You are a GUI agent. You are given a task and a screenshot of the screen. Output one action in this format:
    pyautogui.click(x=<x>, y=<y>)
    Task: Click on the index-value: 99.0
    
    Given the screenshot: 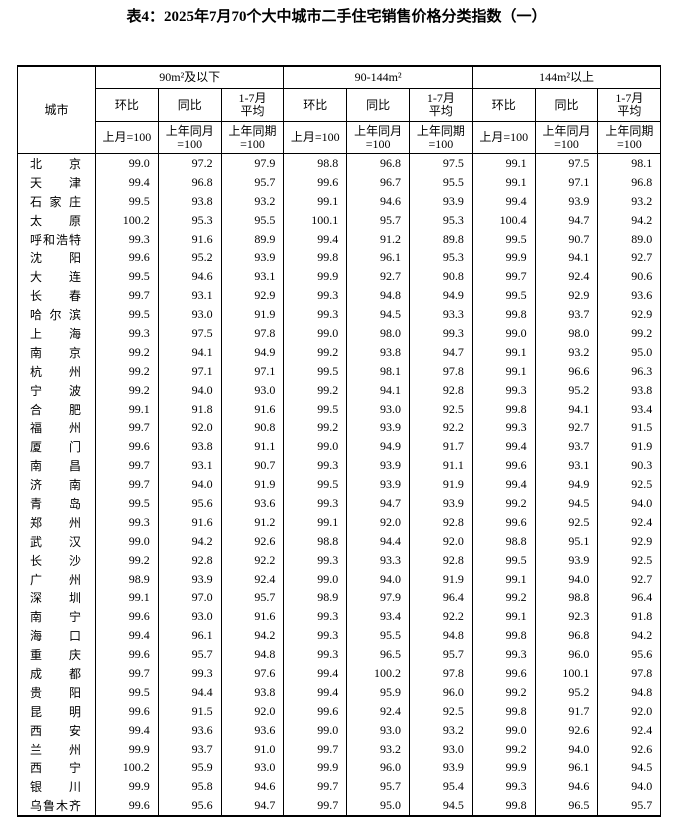 What is the action you would take?
    pyautogui.click(x=315, y=579)
    